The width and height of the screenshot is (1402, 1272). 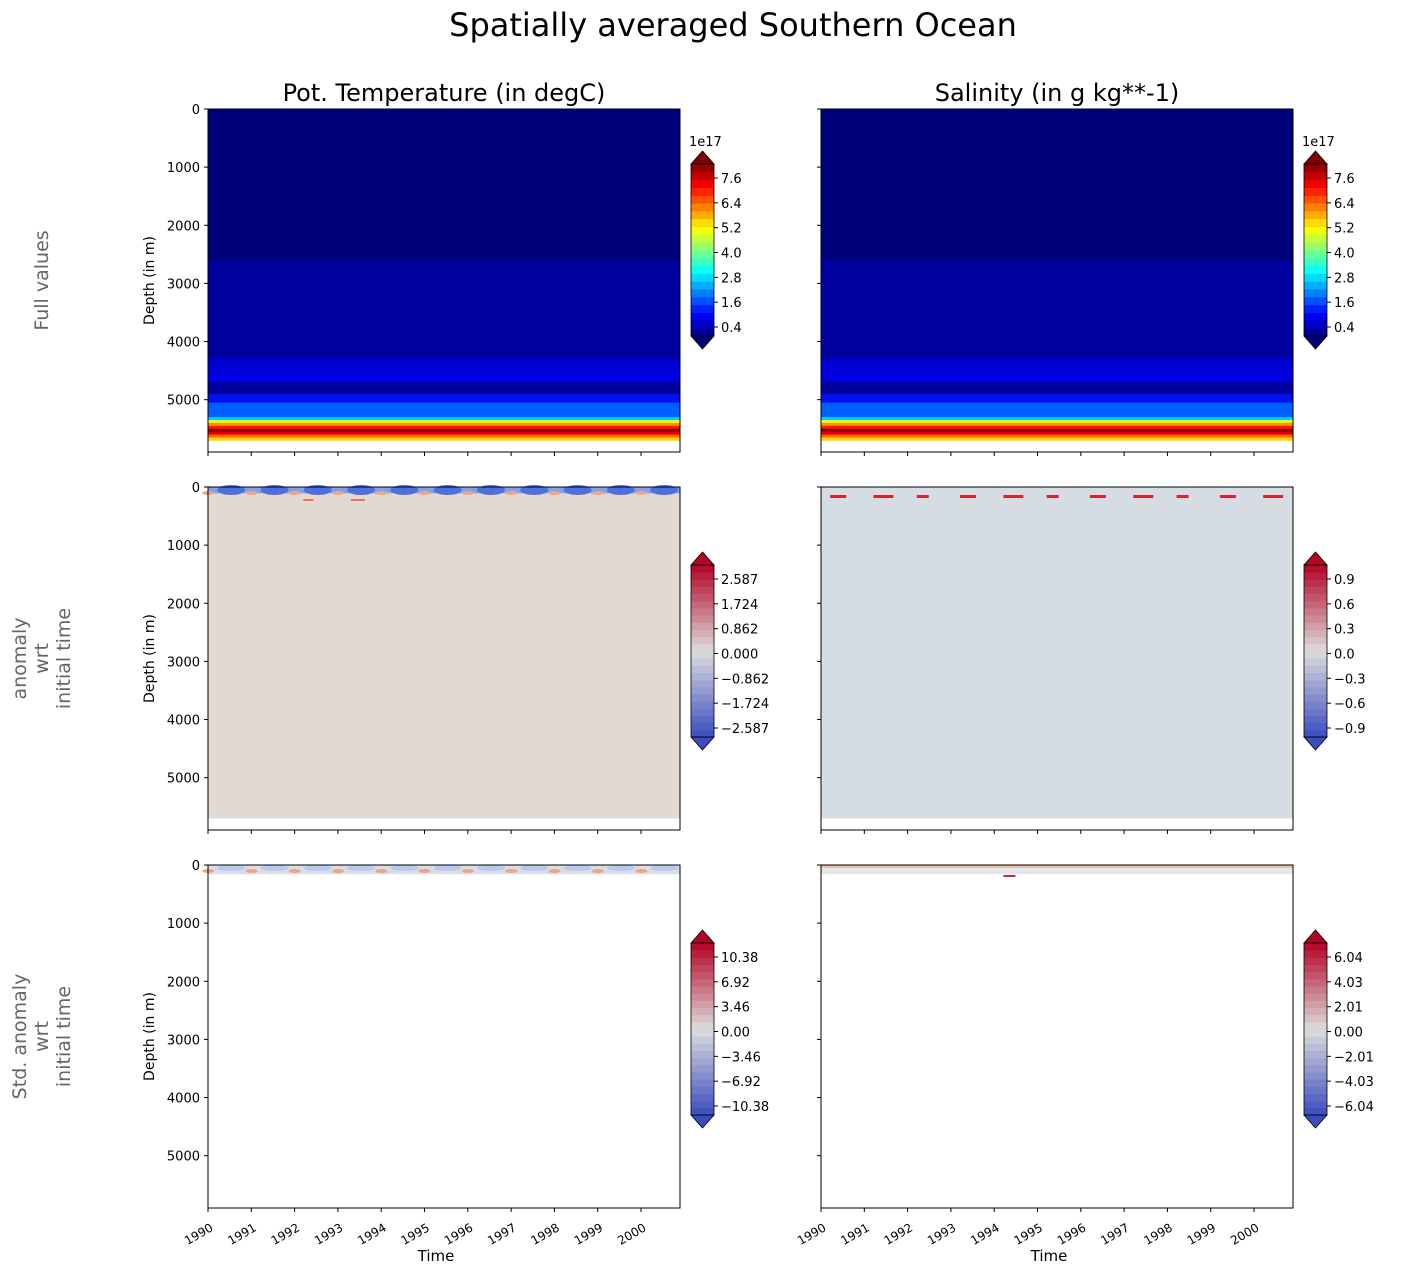 What do you see at coordinates (1354, 1107) in the screenshot?
I see `colorbar-tick-label: −6.04` at bounding box center [1354, 1107].